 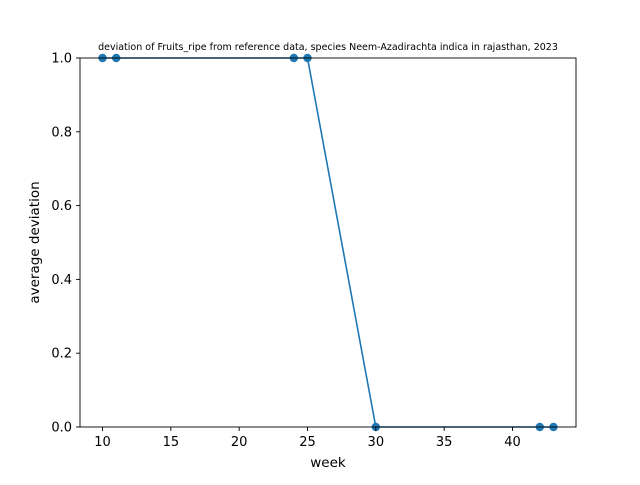 I want to click on y-tick-label: 0.8, so click(x=61, y=132).